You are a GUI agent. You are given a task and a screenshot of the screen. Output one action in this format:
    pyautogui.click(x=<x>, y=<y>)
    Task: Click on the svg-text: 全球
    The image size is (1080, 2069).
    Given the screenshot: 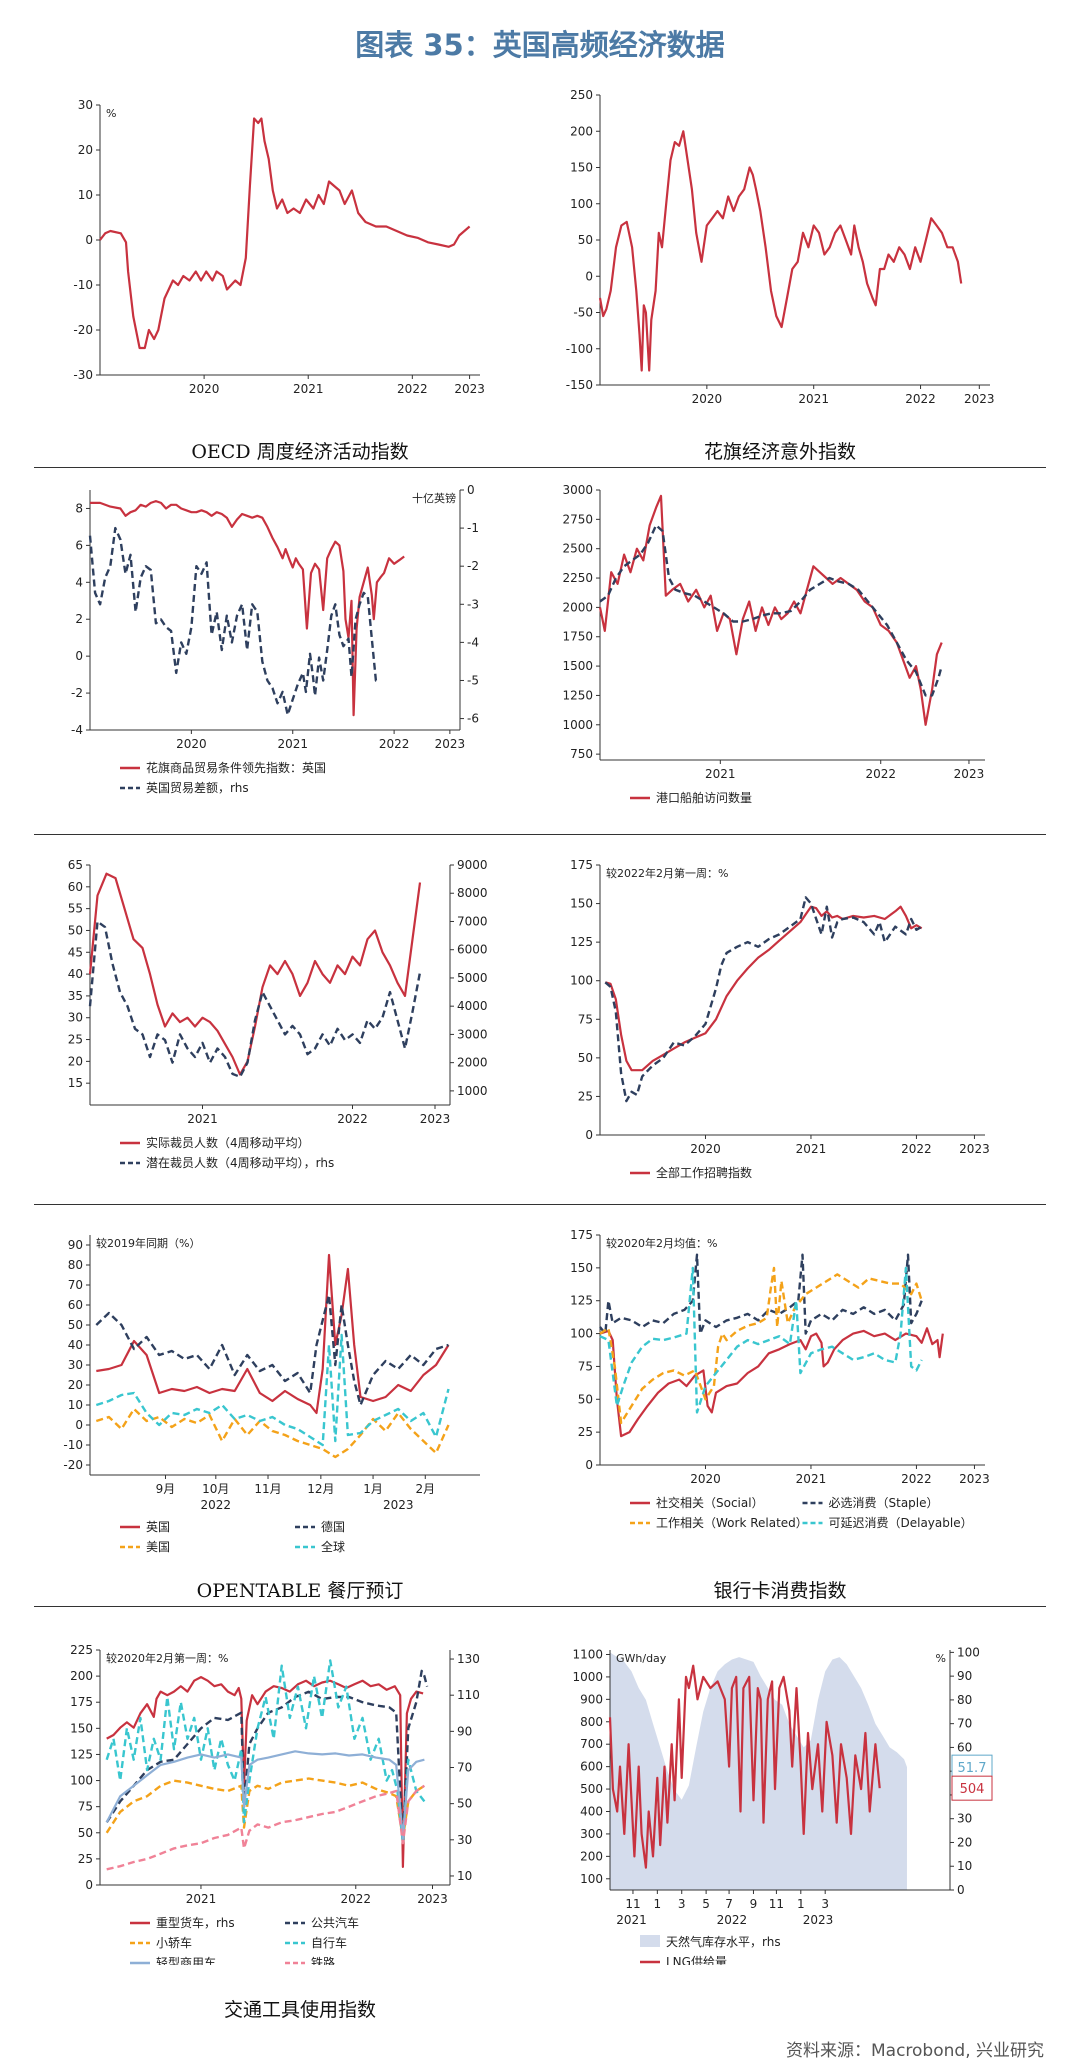 What is the action you would take?
    pyautogui.click(x=333, y=1546)
    